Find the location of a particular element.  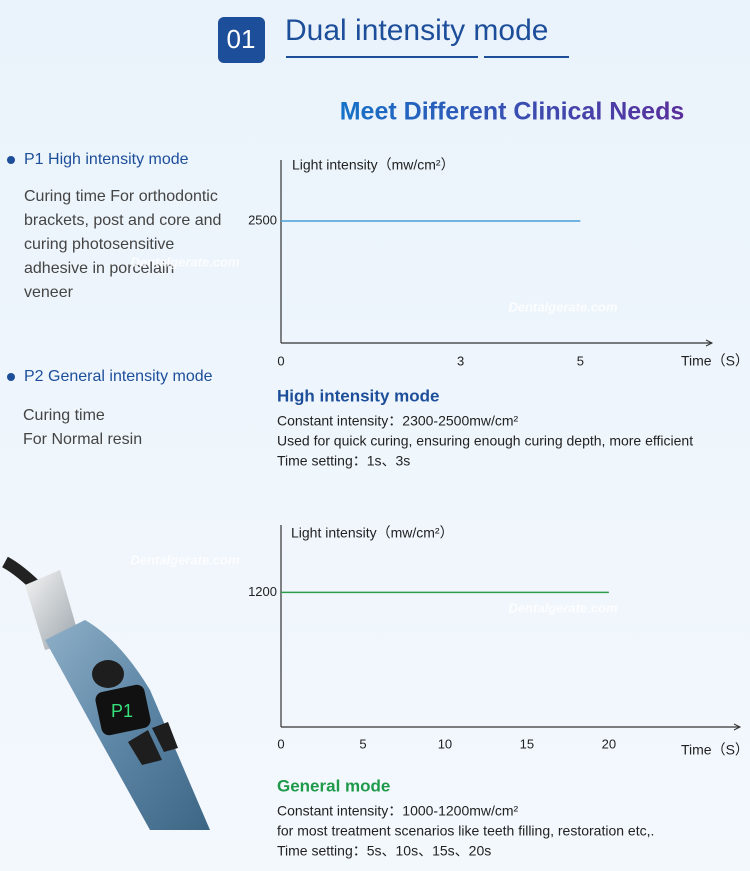

subtitle: Meet Different Clinical Needs is located at coordinates (512, 112).